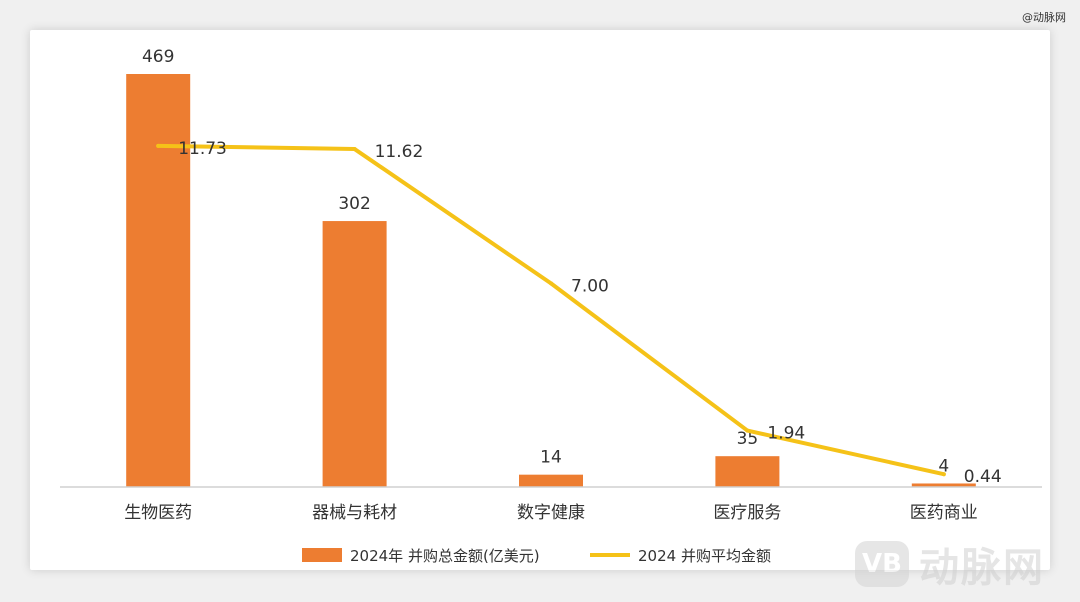  Describe the element at coordinates (551, 458) in the screenshot. I see `bar-label-3: 14` at that location.